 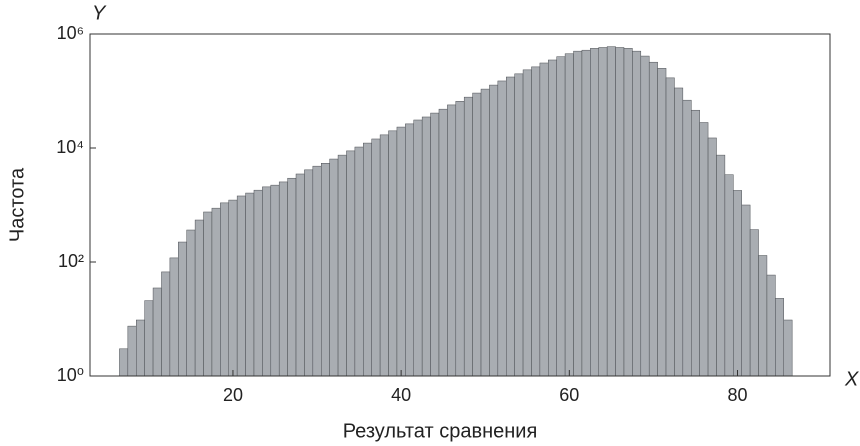 I want to click on x-tick-label: 40, so click(x=401, y=395).